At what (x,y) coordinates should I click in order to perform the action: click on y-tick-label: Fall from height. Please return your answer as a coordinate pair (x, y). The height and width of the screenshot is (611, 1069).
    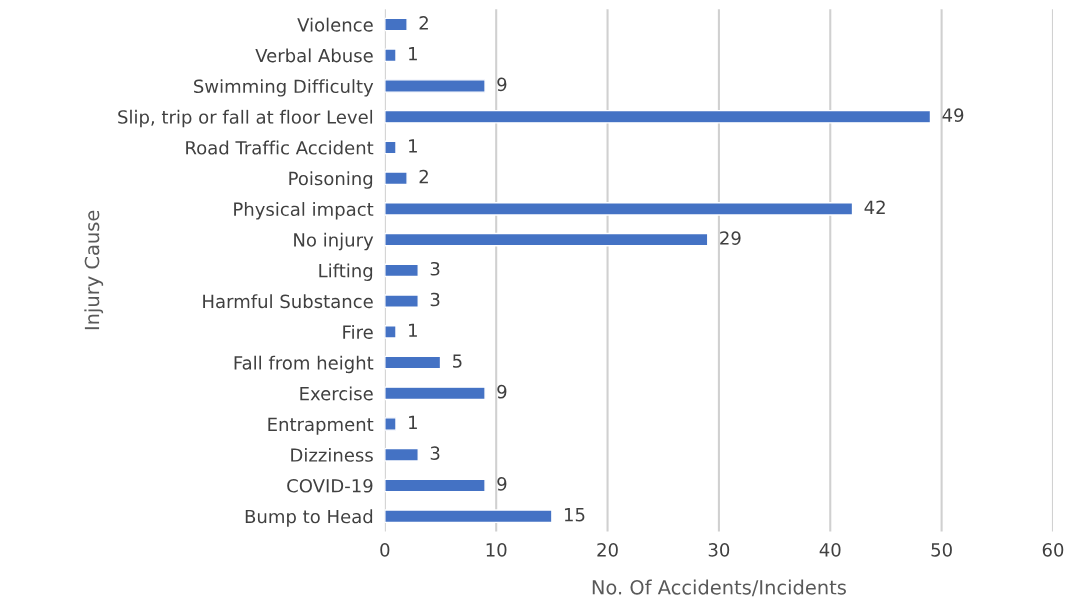
    Looking at the image, I should click on (304, 364).